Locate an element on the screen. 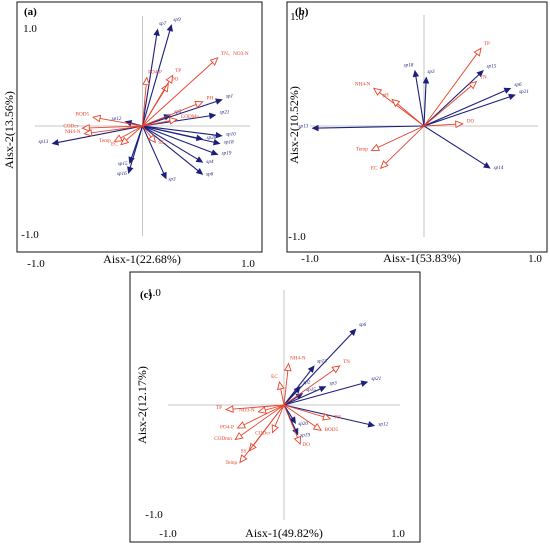  y-axis-label: Aisx-2(13.56%) is located at coordinates (9, 130).